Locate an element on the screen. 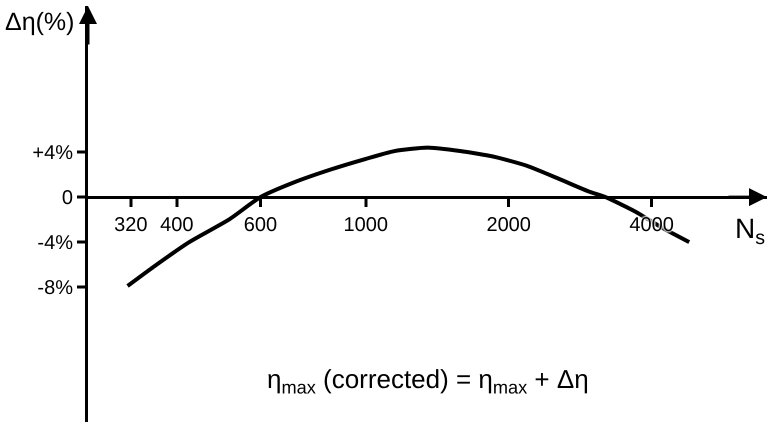 This screenshot has width=769, height=422. x-tick-label: 2000 is located at coordinates (508, 225).